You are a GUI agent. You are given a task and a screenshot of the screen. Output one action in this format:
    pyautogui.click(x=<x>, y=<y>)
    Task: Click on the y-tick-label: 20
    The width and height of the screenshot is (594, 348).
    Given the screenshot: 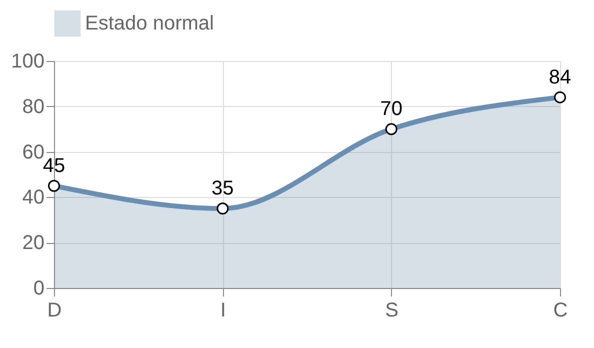 What is the action you would take?
    pyautogui.click(x=33, y=243)
    